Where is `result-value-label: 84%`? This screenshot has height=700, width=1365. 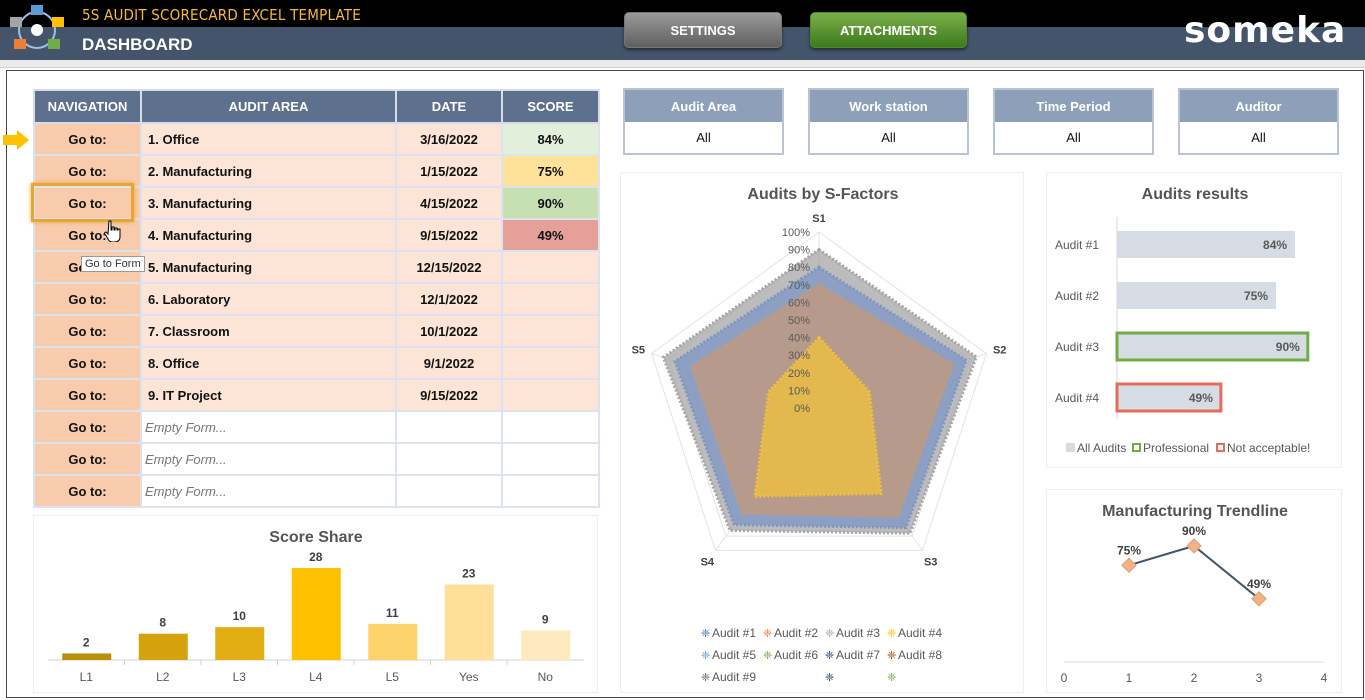 result-value-label: 84% is located at coordinates (1275, 245).